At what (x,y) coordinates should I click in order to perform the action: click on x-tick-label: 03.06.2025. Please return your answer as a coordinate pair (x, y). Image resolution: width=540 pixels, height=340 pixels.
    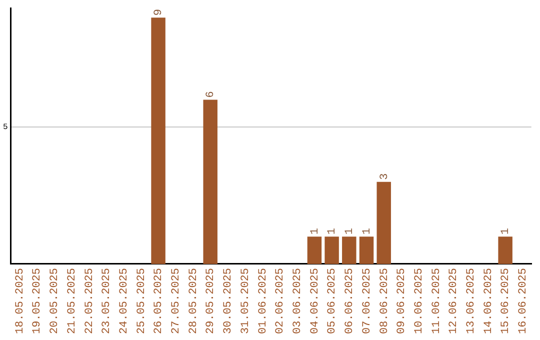
    Looking at the image, I should click on (298, 301).